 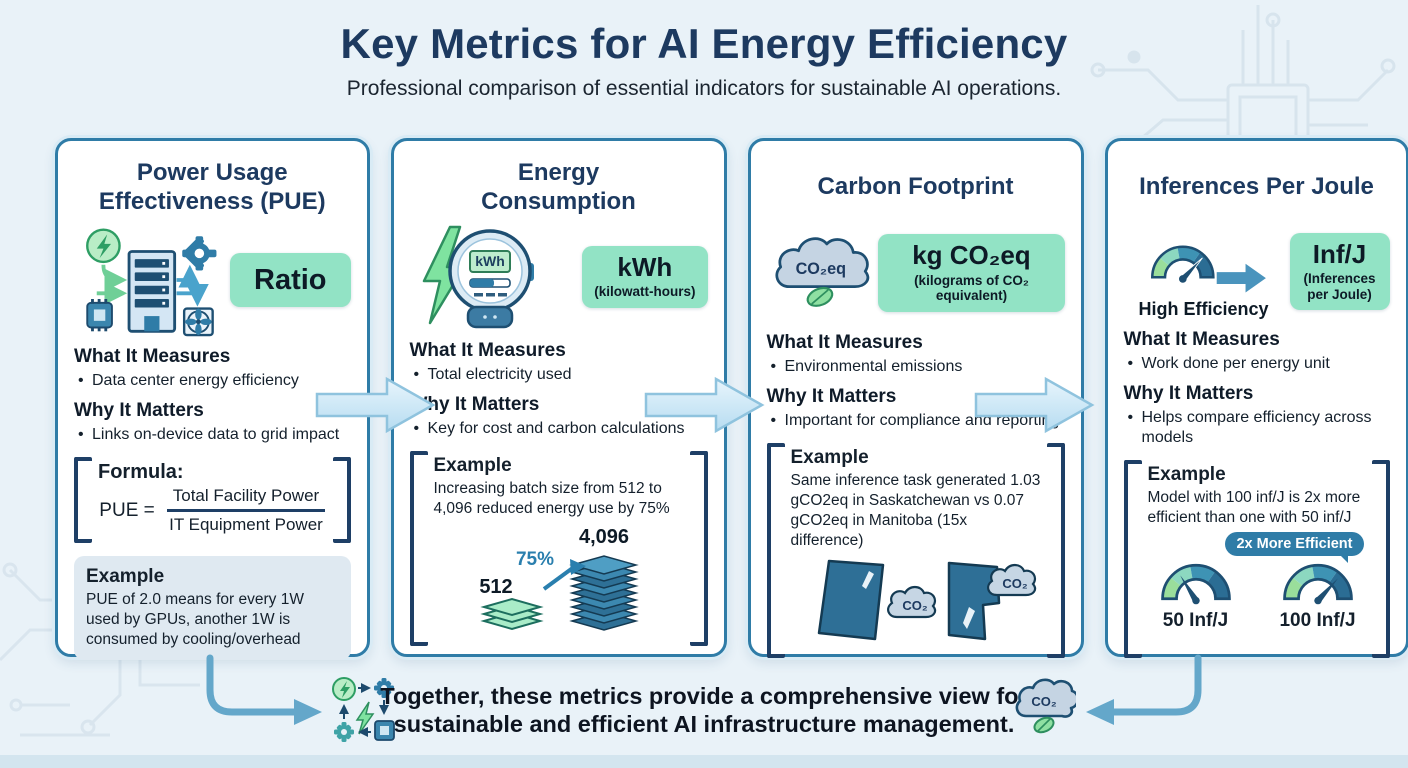 What do you see at coordinates (1195, 584) in the screenshot?
I see `gauge-50-icon` at bounding box center [1195, 584].